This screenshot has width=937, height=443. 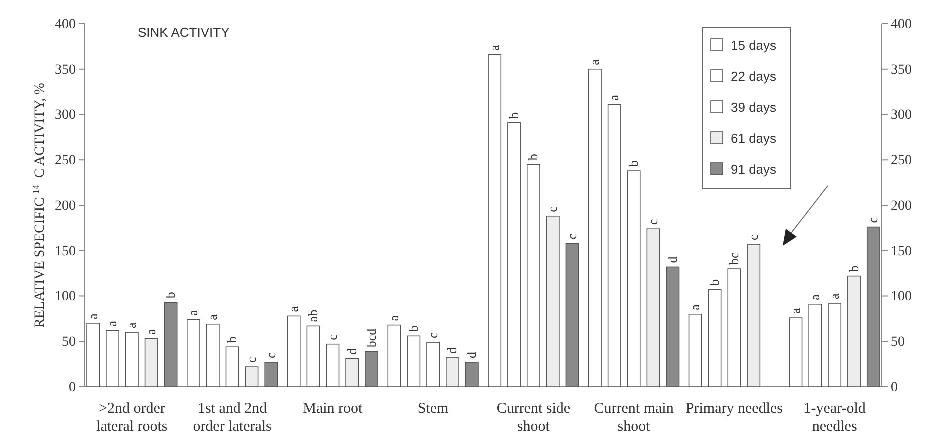 What do you see at coordinates (634, 418) in the screenshot?
I see `x-tick-label: Current main shoot` at bounding box center [634, 418].